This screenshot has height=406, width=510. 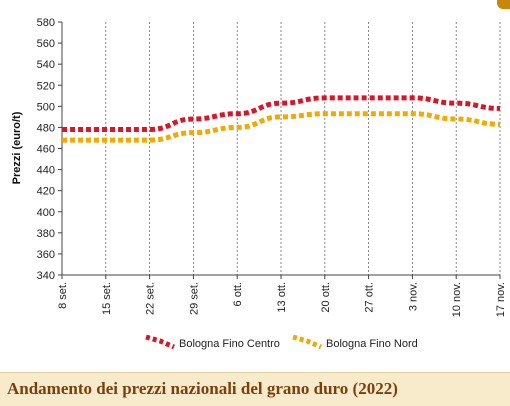 What do you see at coordinates (457, 299) in the screenshot?
I see `x-tick-label: 10 nov.` at bounding box center [457, 299].